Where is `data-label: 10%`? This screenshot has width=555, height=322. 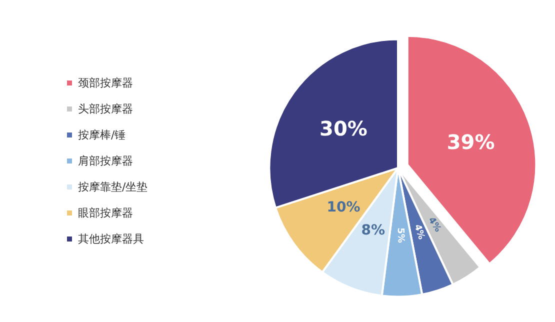
data-label: 10% is located at coordinates (343, 208).